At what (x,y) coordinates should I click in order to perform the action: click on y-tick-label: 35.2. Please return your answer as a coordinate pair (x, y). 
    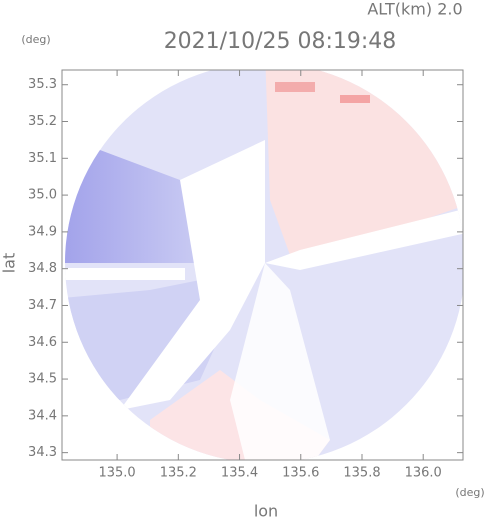
    Looking at the image, I should click on (42, 121).